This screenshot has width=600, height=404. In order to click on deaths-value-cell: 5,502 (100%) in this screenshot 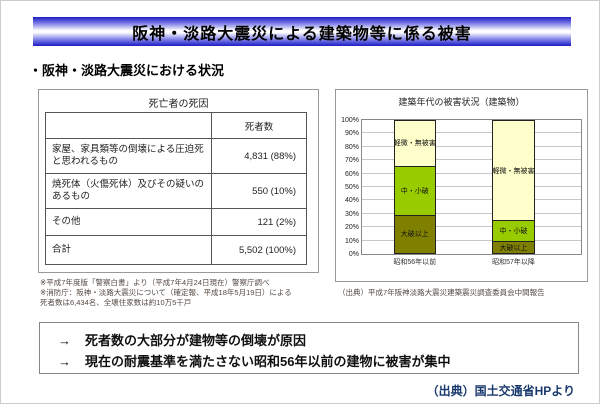, I will do `click(259, 250)`.